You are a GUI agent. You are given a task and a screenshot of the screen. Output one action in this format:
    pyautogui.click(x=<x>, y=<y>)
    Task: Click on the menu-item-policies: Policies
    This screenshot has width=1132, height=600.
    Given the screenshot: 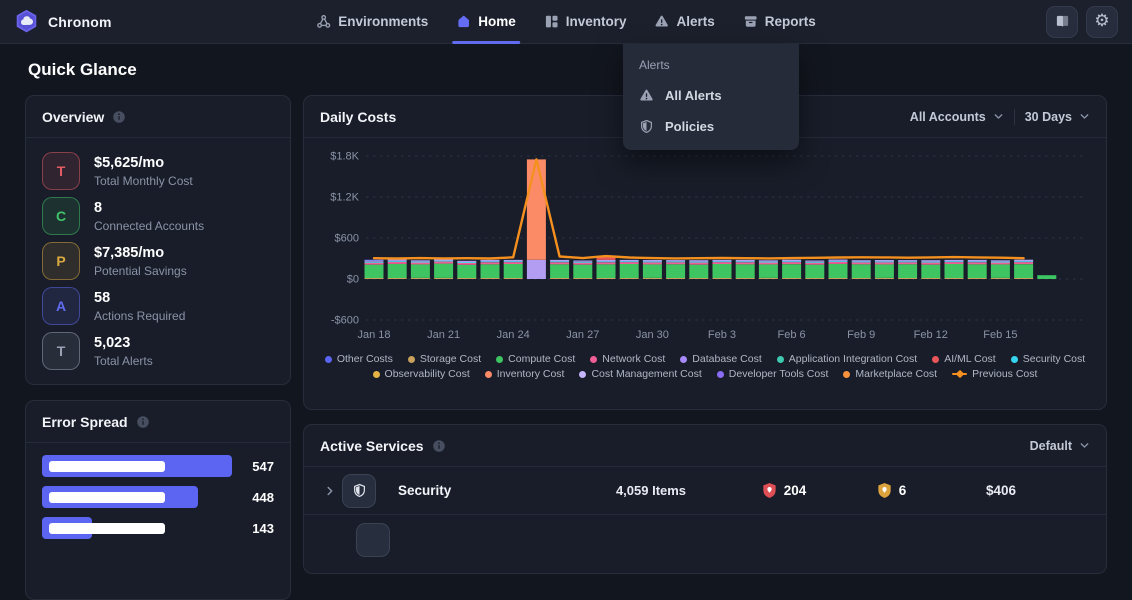 What is the action you would take?
    pyautogui.click(x=711, y=126)
    